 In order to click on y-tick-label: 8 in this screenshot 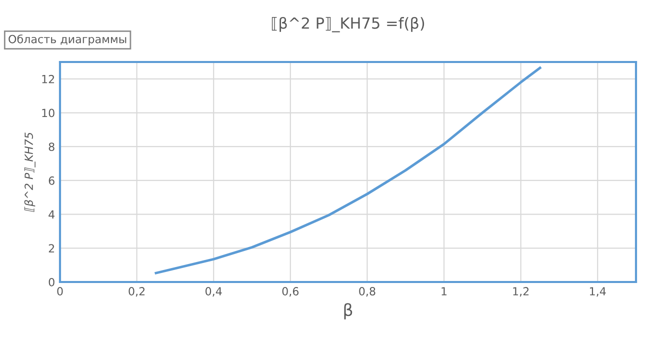, I will do `click(51, 146)`.